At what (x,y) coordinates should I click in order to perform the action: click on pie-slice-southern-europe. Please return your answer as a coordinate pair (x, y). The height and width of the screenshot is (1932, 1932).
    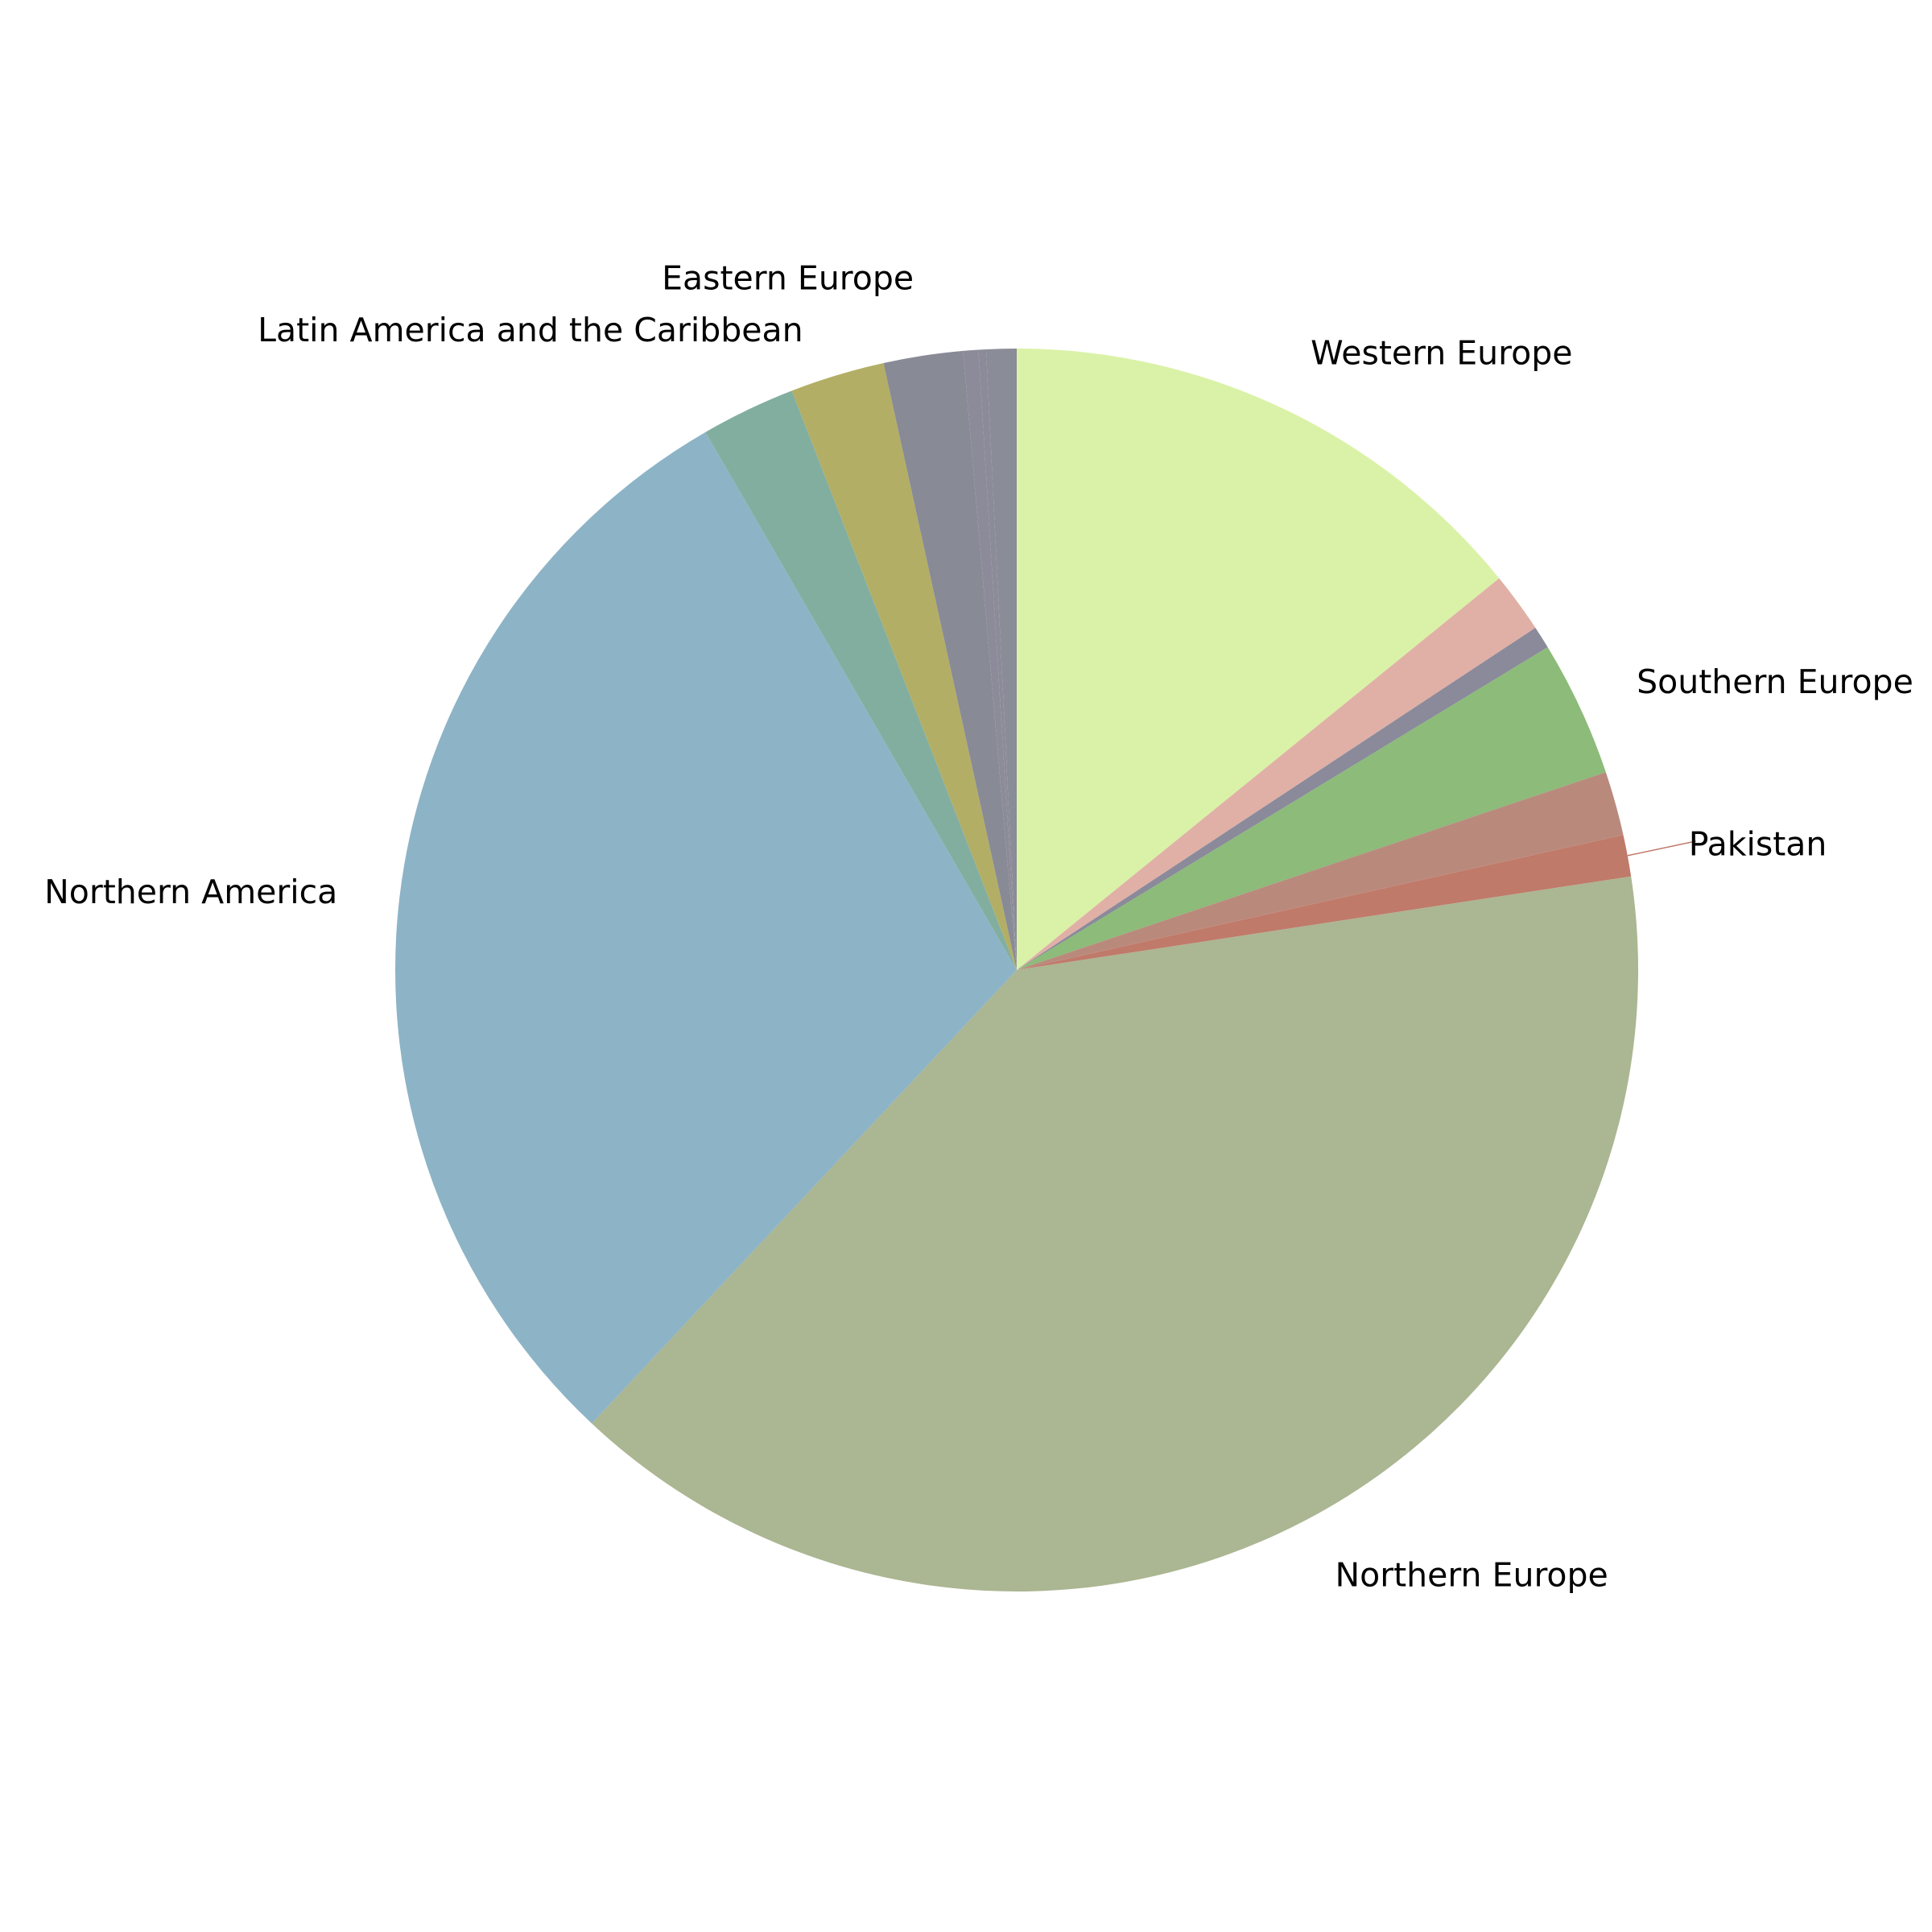
    Looking at the image, I should click on (1311, 808).